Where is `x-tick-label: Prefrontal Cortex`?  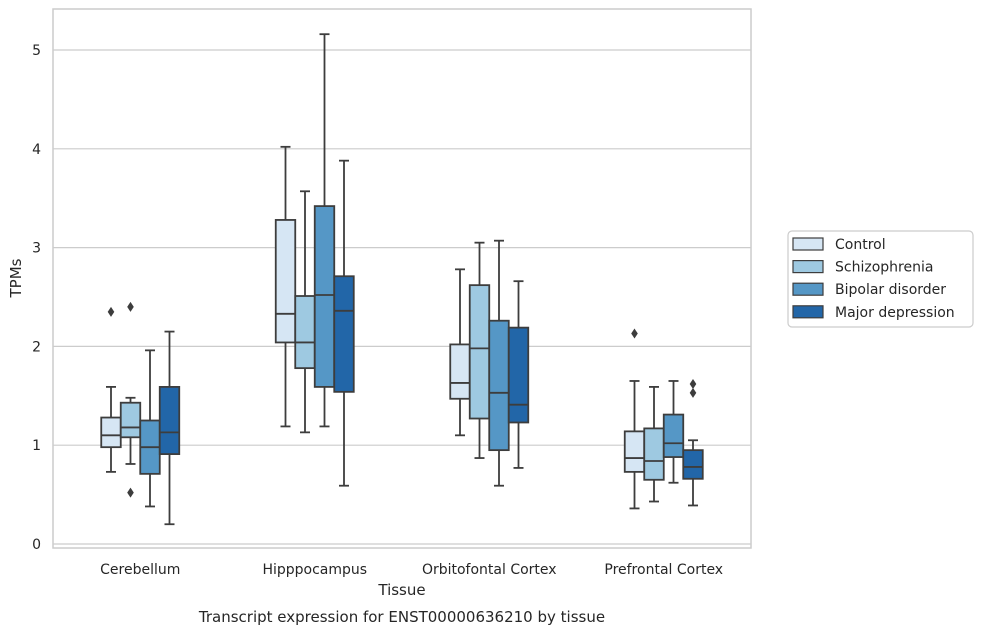
x-tick-label: Prefrontal Cortex is located at coordinates (663, 570).